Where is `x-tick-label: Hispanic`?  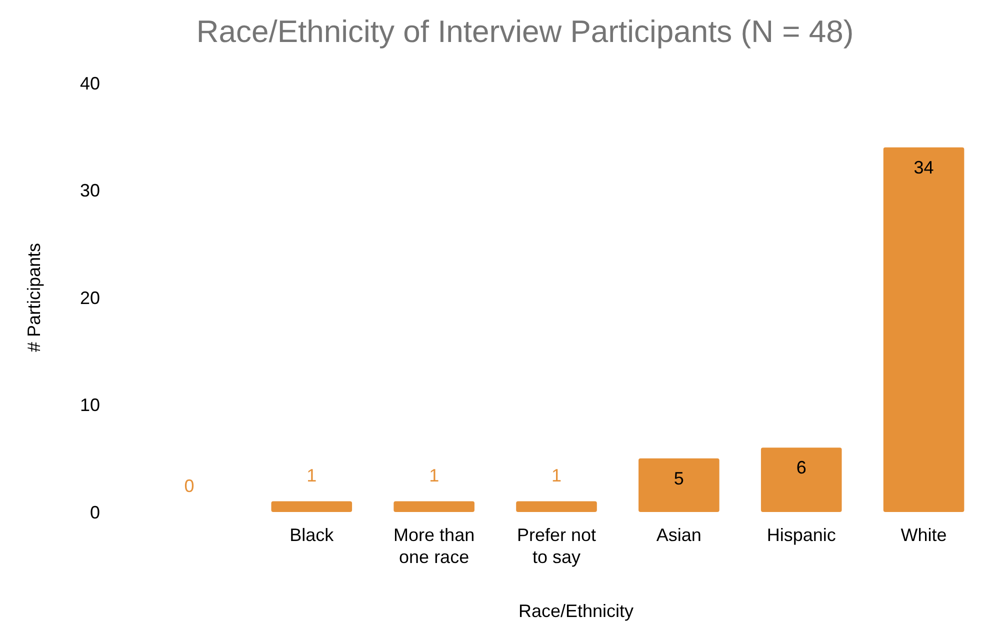
x-tick-label: Hispanic is located at coordinates (801, 535).